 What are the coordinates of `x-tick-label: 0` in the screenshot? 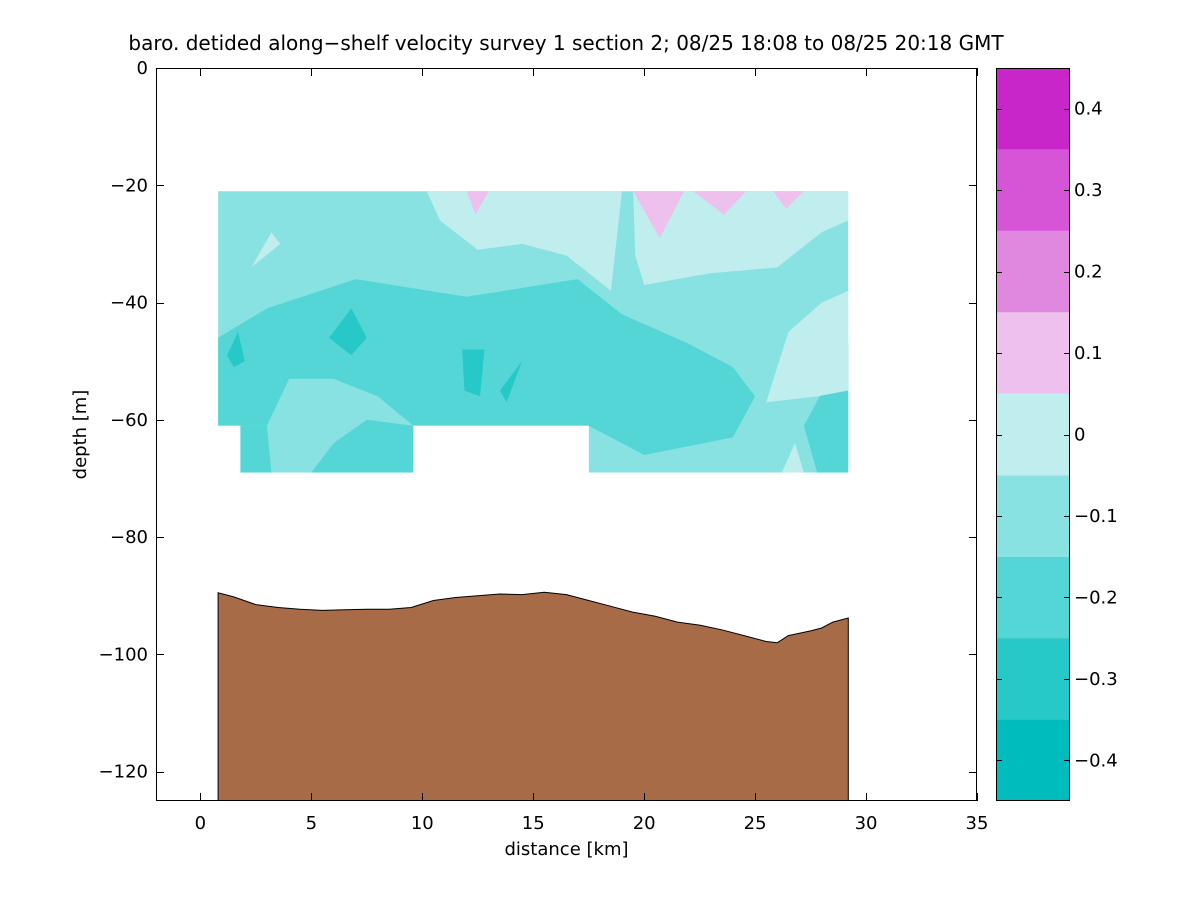 It's located at (200, 823).